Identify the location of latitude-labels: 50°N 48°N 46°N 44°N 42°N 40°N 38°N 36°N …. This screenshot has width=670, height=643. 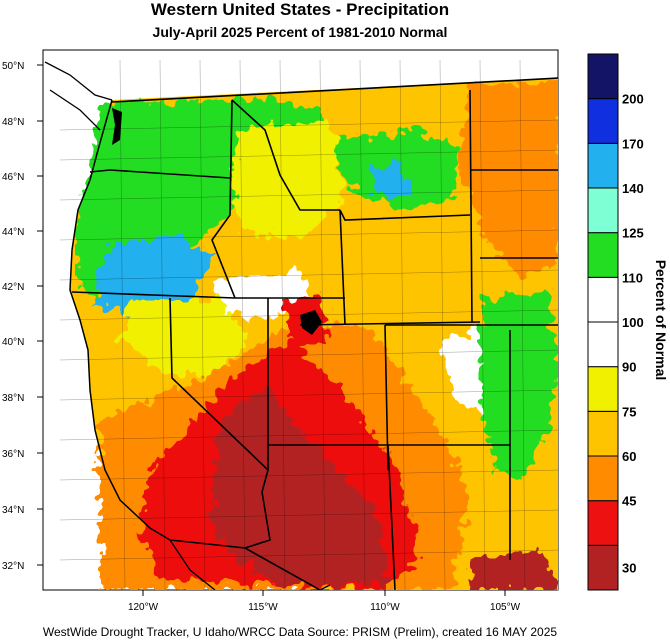
(13, 316).